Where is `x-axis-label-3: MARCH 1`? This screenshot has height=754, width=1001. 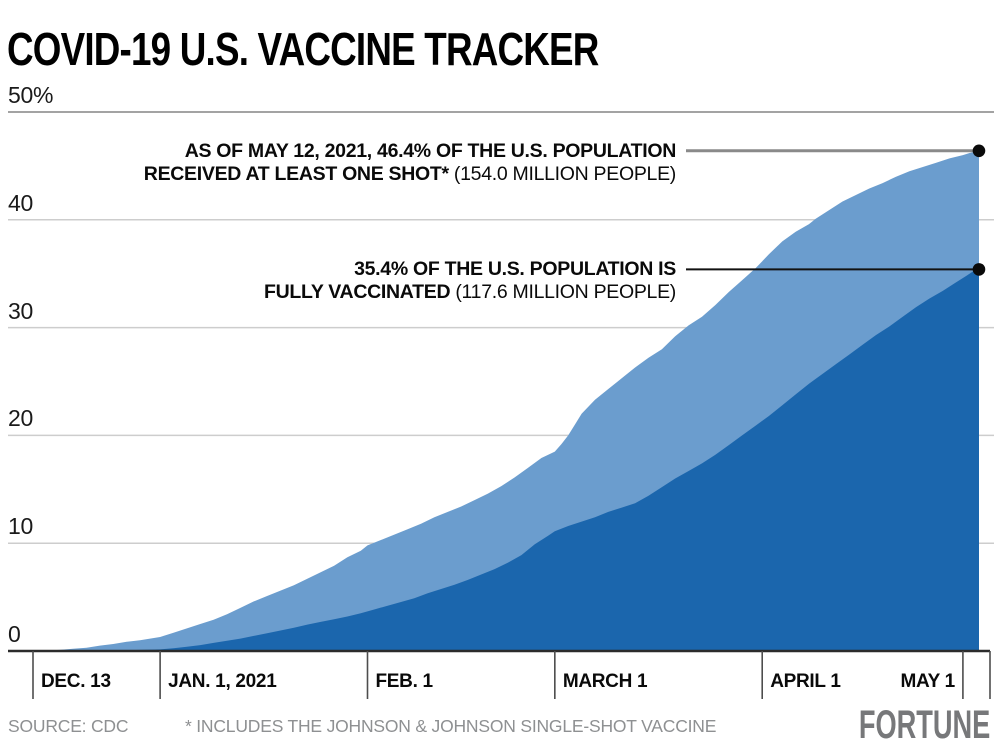
x-axis-label-3: MARCH 1 is located at coordinates (605, 681).